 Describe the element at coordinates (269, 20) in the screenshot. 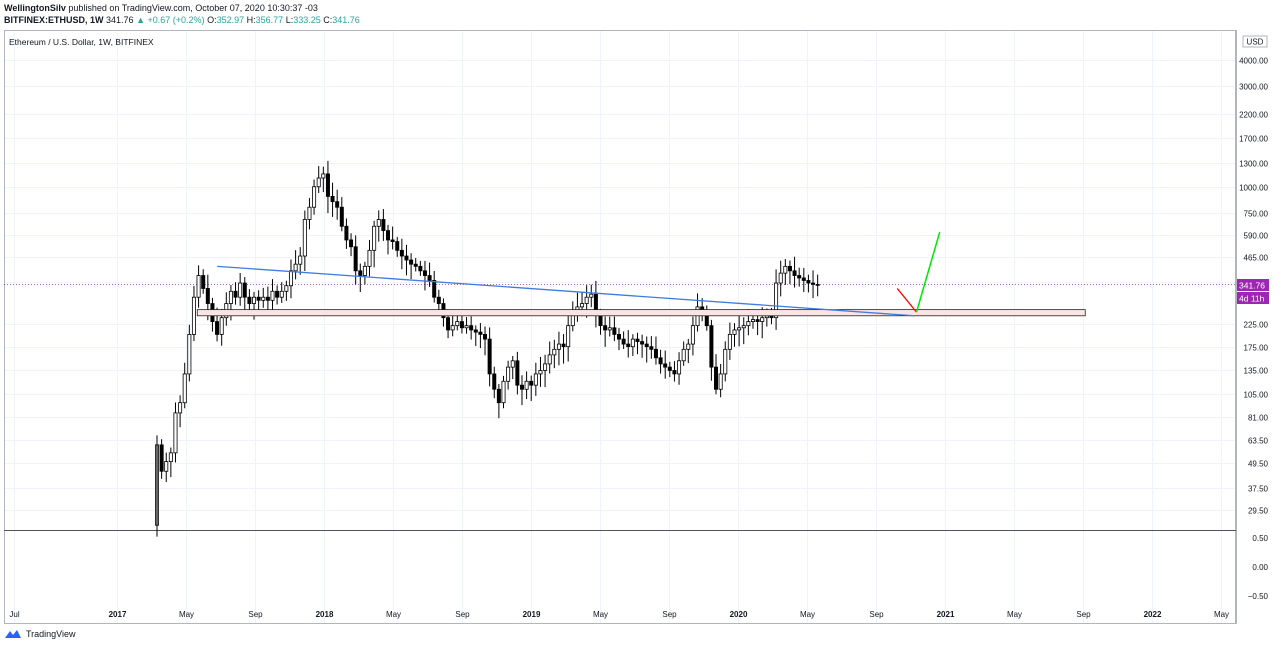

I see `ohlc-high: 356.77` at that location.